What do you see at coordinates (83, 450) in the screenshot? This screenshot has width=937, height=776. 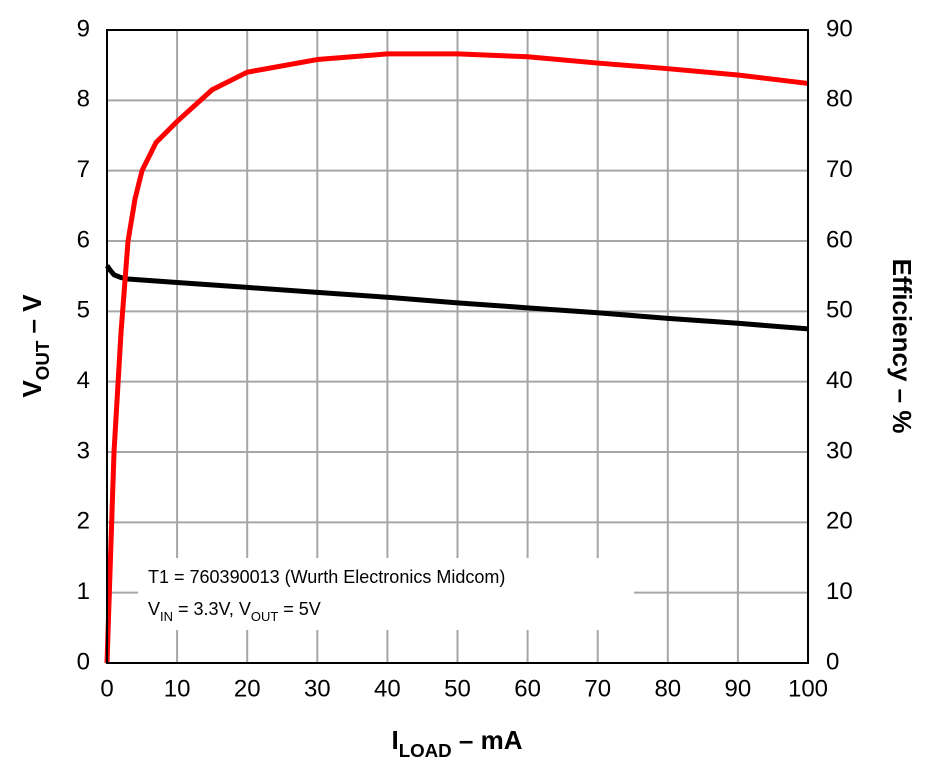 I see `y-tick-label: 3` at bounding box center [83, 450].